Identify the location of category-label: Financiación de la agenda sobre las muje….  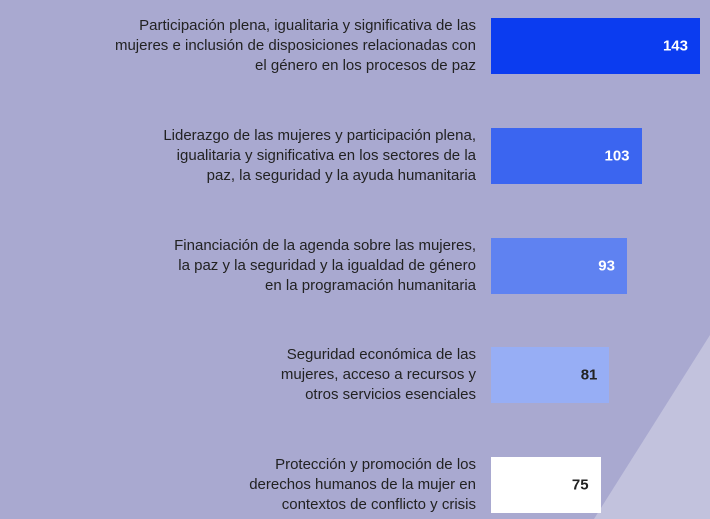
(325, 265).